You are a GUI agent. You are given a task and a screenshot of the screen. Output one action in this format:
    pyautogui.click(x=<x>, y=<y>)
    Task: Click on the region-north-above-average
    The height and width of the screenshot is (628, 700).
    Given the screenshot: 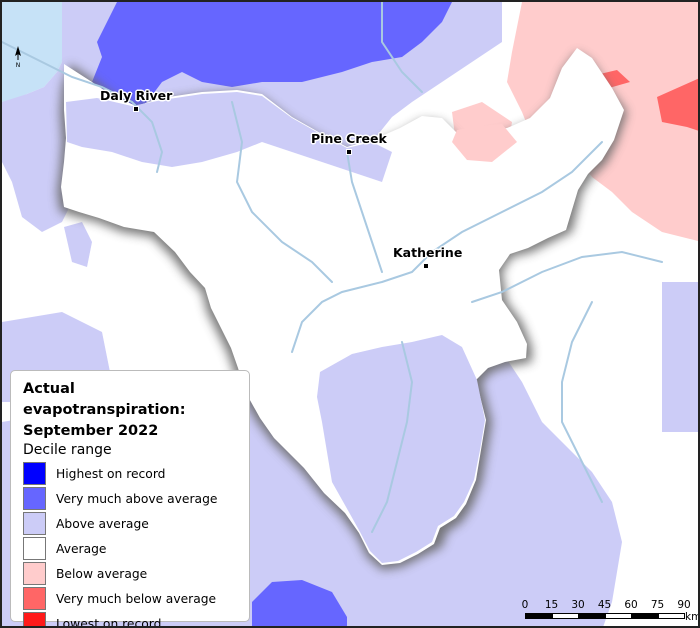 What is the action you would take?
    pyautogui.click(x=229, y=137)
    